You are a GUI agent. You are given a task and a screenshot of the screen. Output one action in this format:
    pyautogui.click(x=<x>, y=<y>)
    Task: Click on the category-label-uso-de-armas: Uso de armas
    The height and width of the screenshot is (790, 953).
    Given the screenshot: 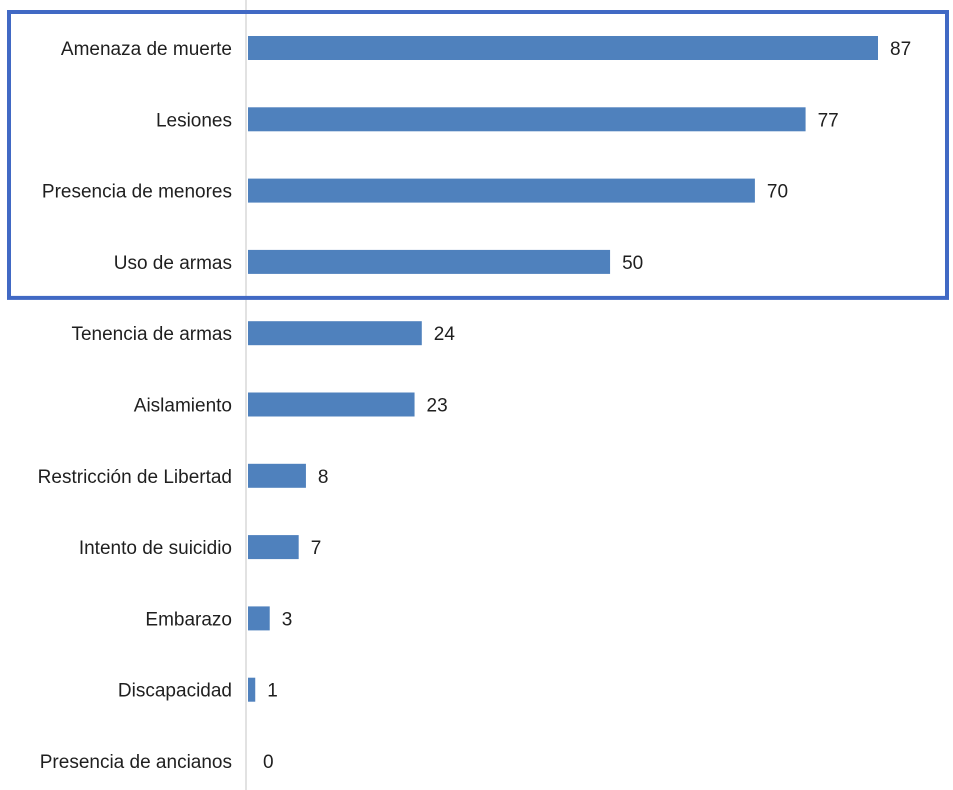 What is the action you would take?
    pyautogui.click(x=173, y=263)
    